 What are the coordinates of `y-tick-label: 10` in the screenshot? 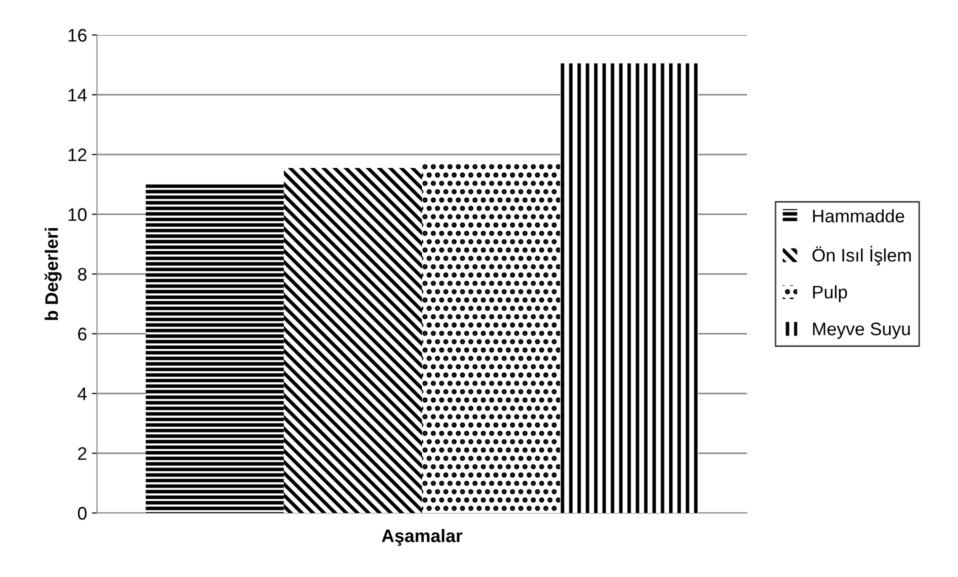 It's located at (77, 214).